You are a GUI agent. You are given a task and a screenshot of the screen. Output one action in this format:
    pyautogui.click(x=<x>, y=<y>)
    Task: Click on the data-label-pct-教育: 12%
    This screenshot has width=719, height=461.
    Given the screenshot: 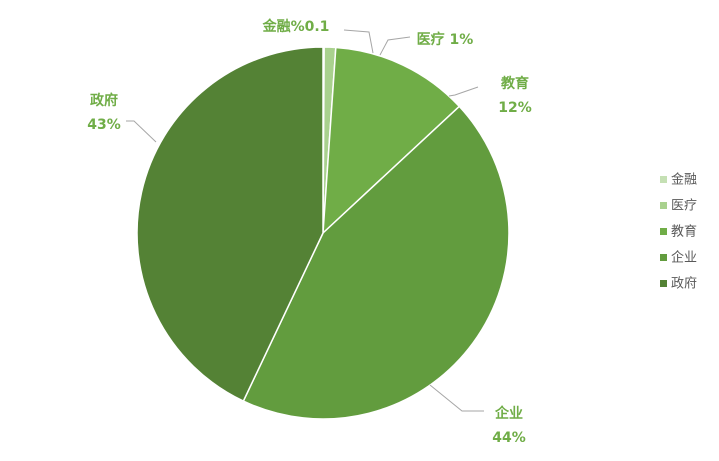 What is the action you would take?
    pyautogui.click(x=515, y=108)
    